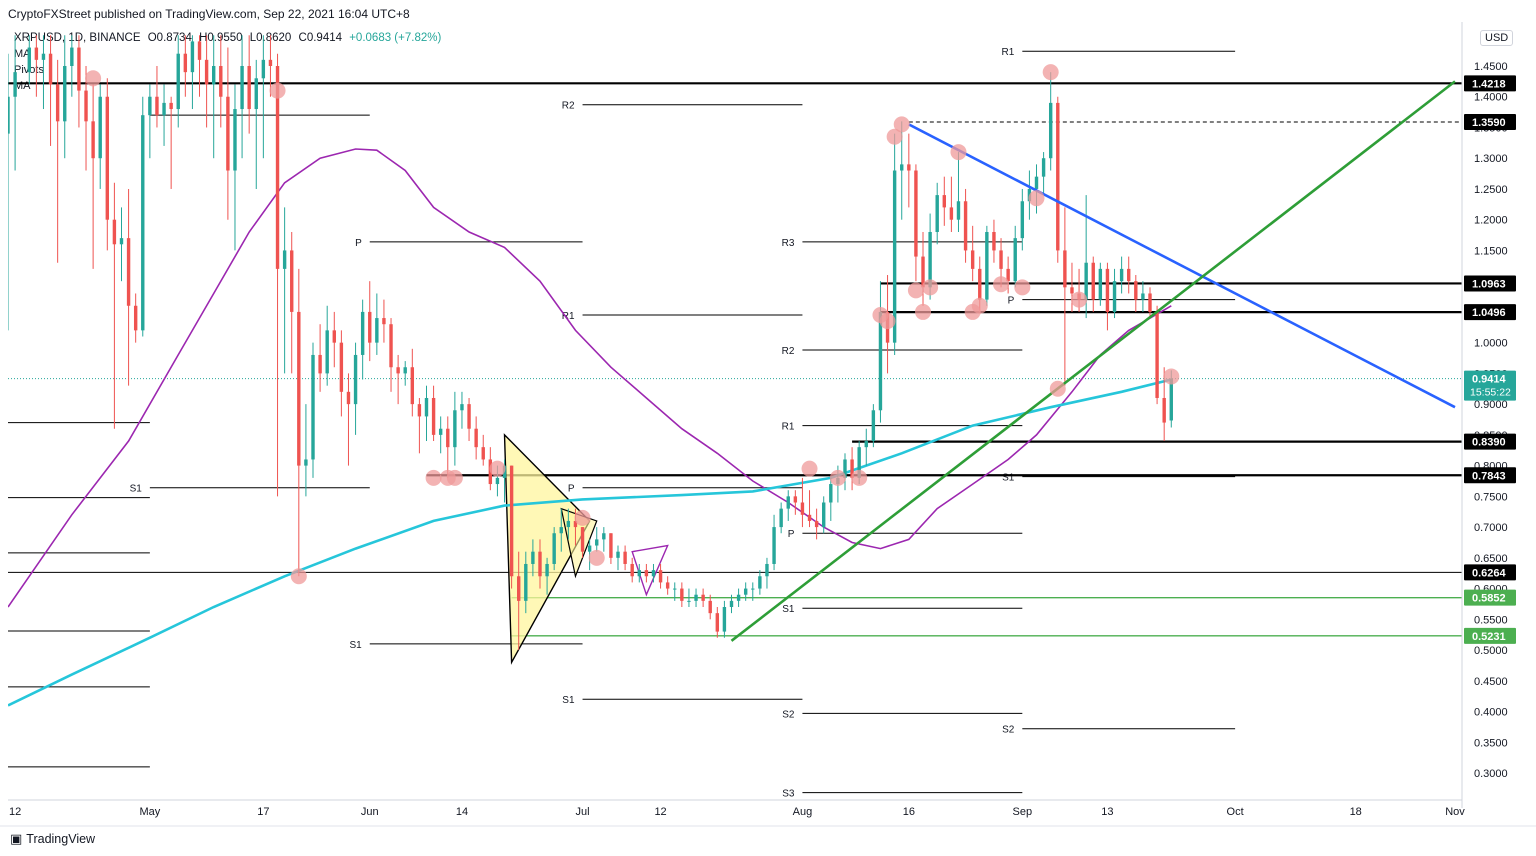  What do you see at coordinates (1489, 84) in the screenshot?
I see `price-label-text: 1.4218` at bounding box center [1489, 84].